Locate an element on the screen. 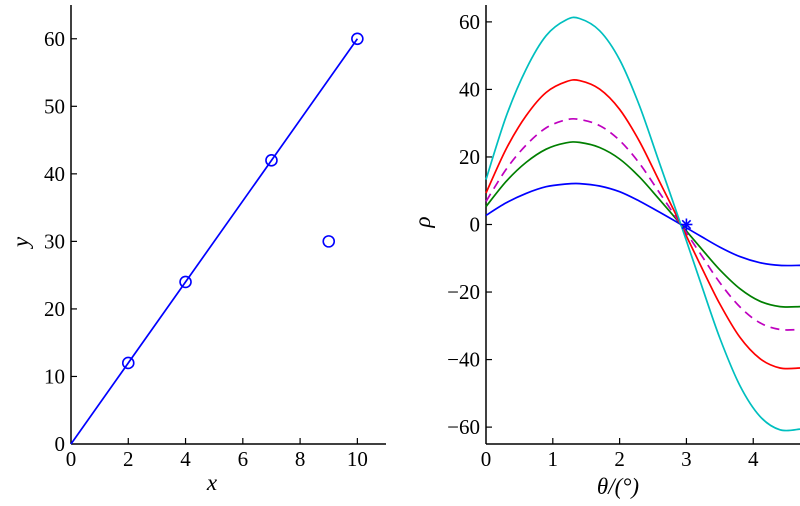  asterisk-stroke is located at coordinates (686, 224).